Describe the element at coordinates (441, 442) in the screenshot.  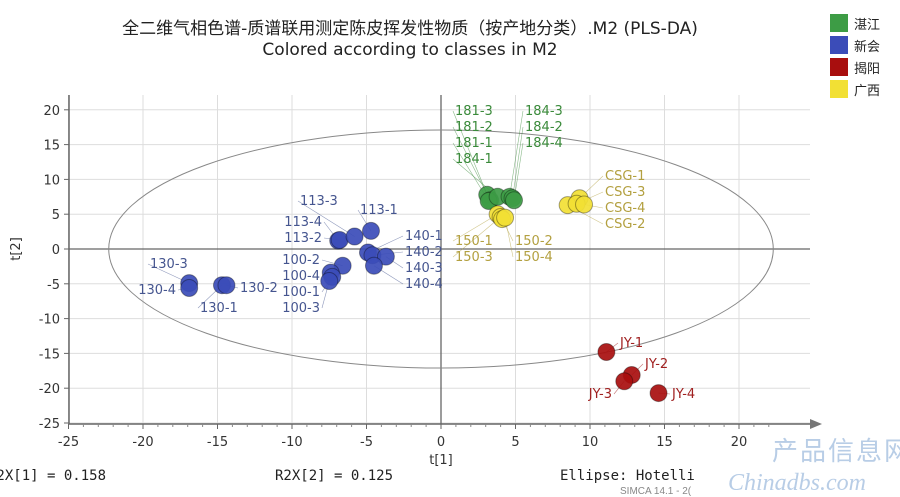
I see `x-tick-label: 0` at that location.